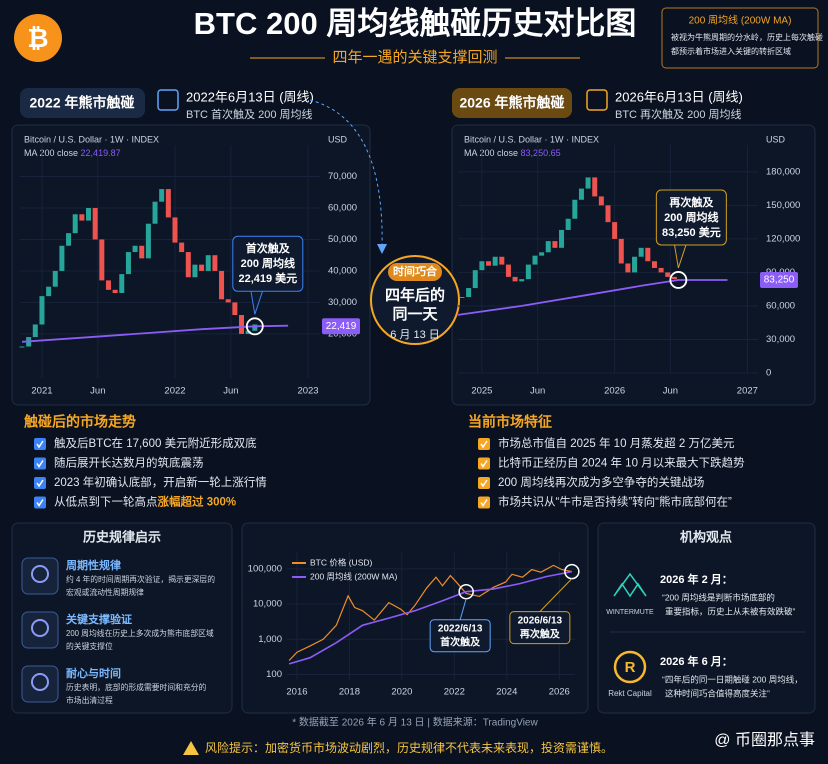 The height and width of the screenshot is (764, 828). Describe the element at coordinates (89, 646) in the screenshot. I see `lesson-text: 的关键支撑位` at that location.